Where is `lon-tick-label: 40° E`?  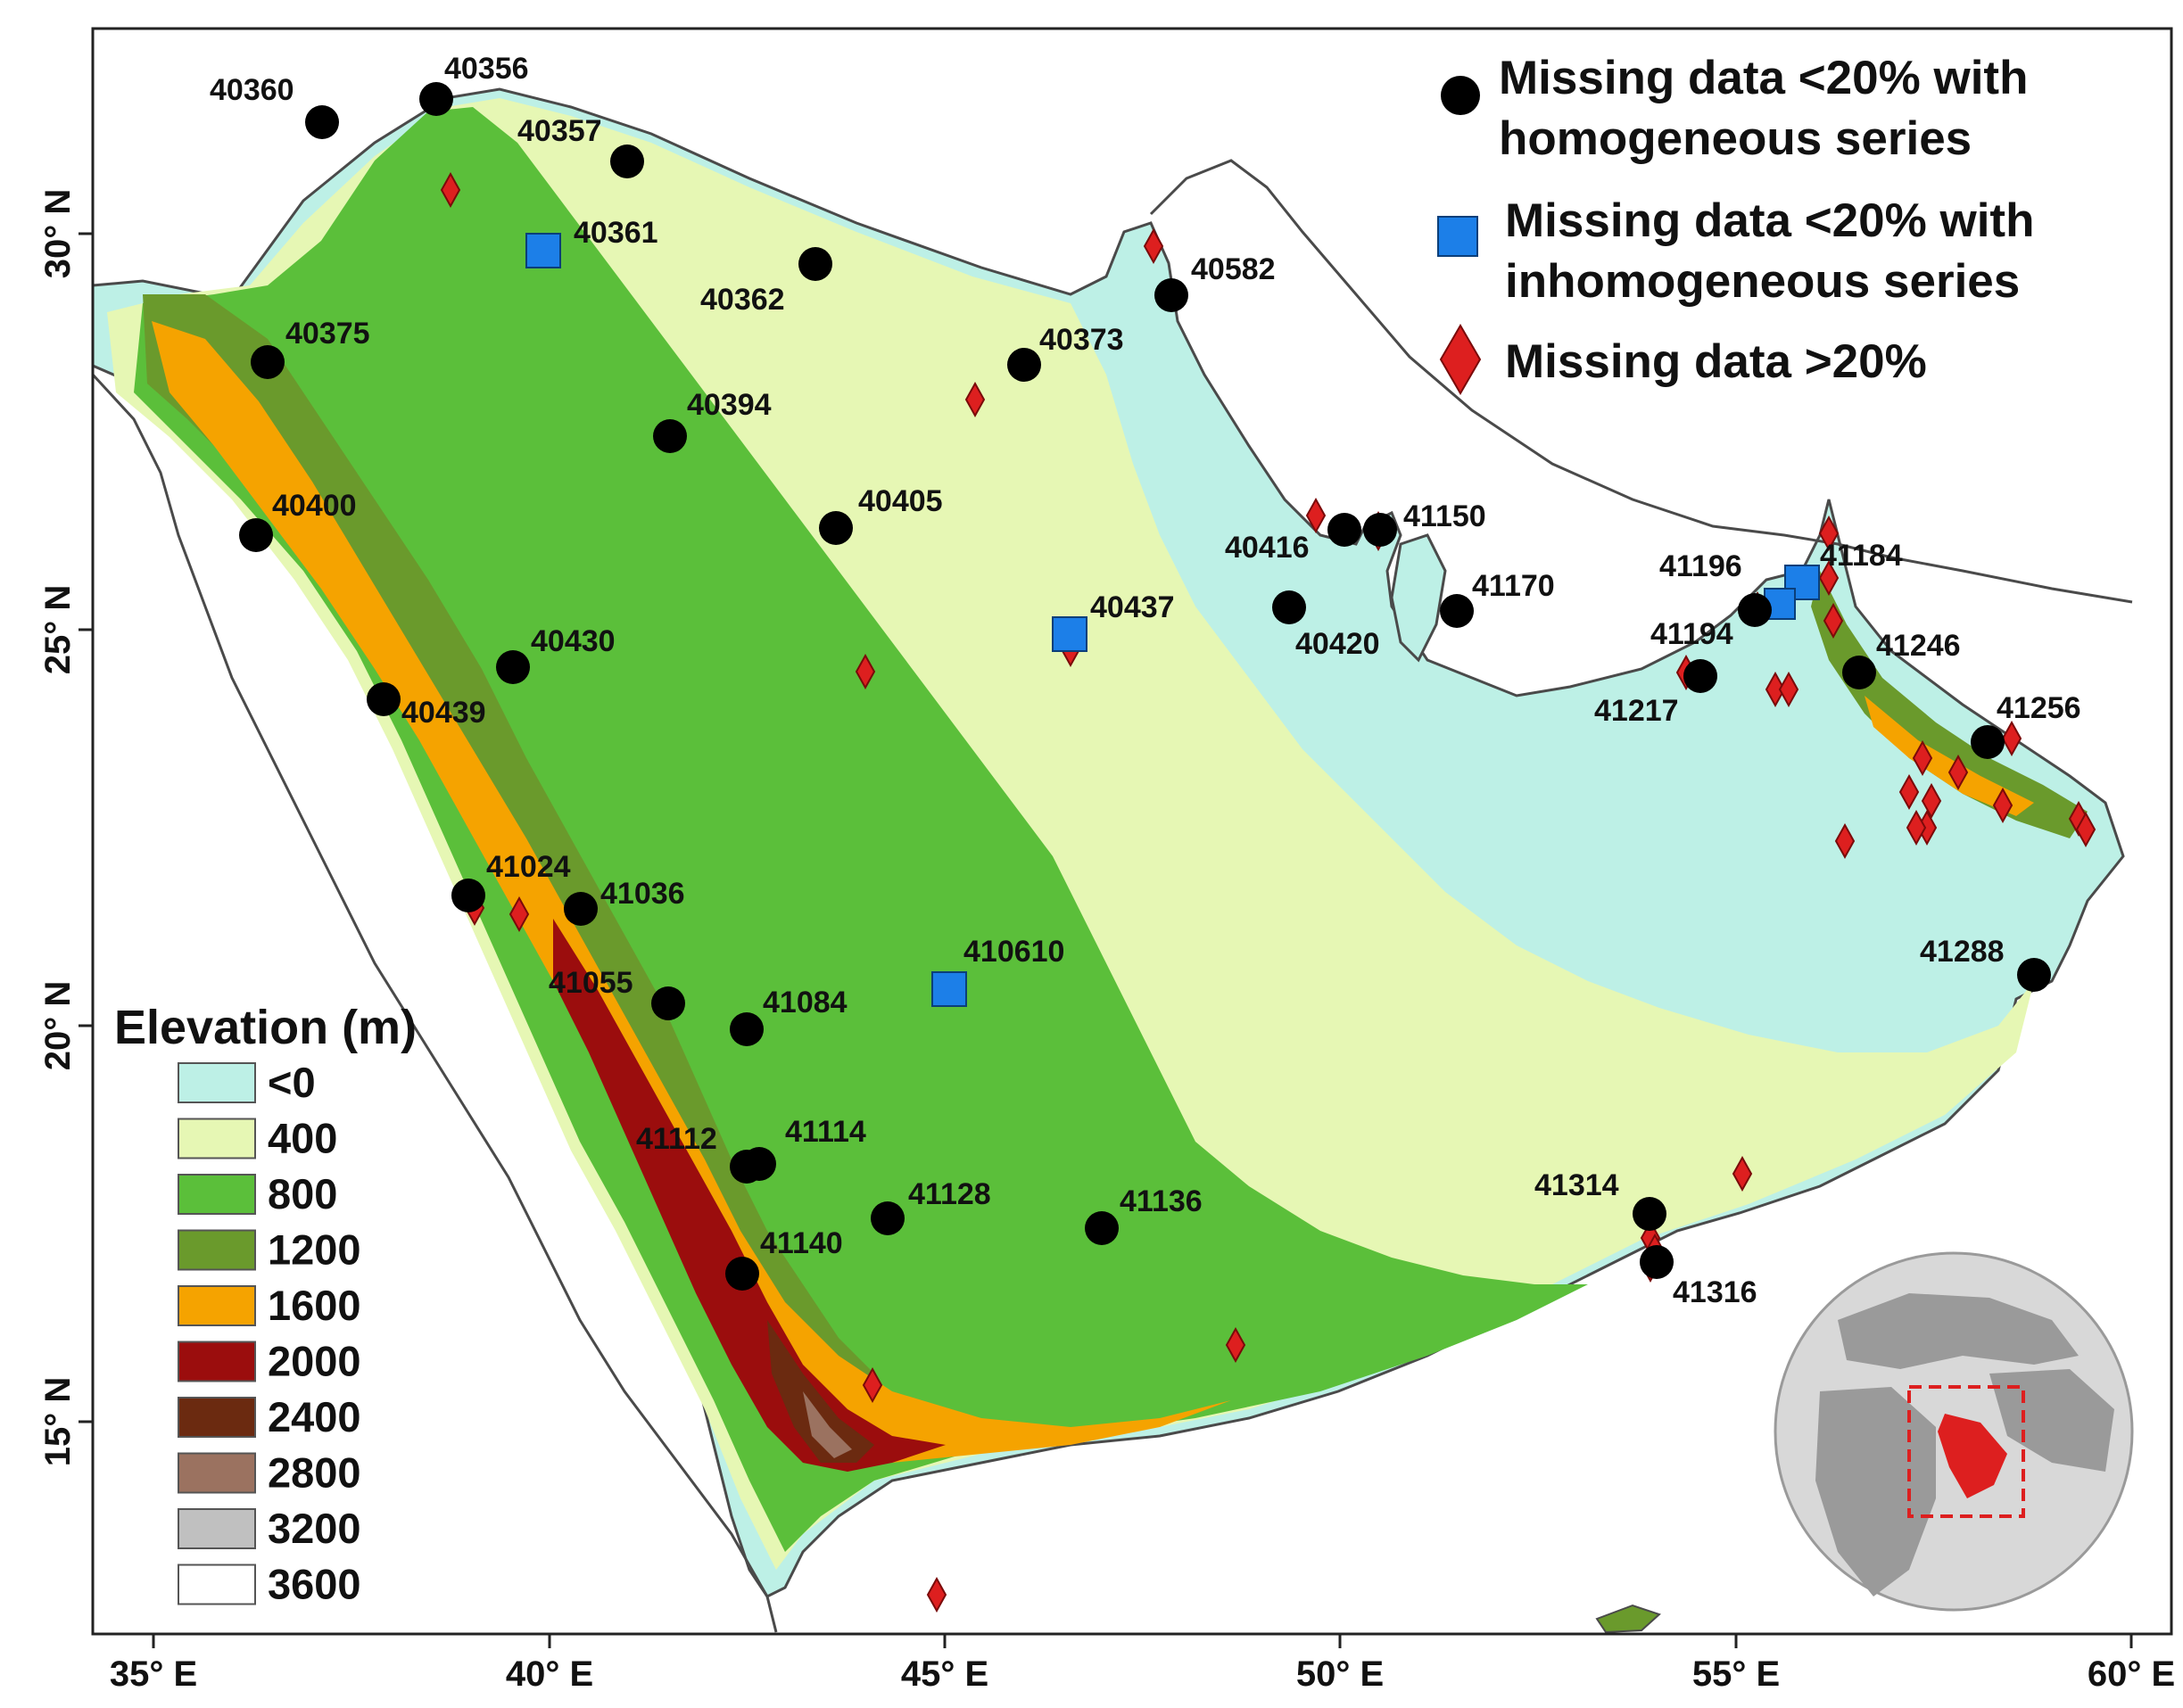 lon-tick-label: 40° E is located at coordinates (549, 1674).